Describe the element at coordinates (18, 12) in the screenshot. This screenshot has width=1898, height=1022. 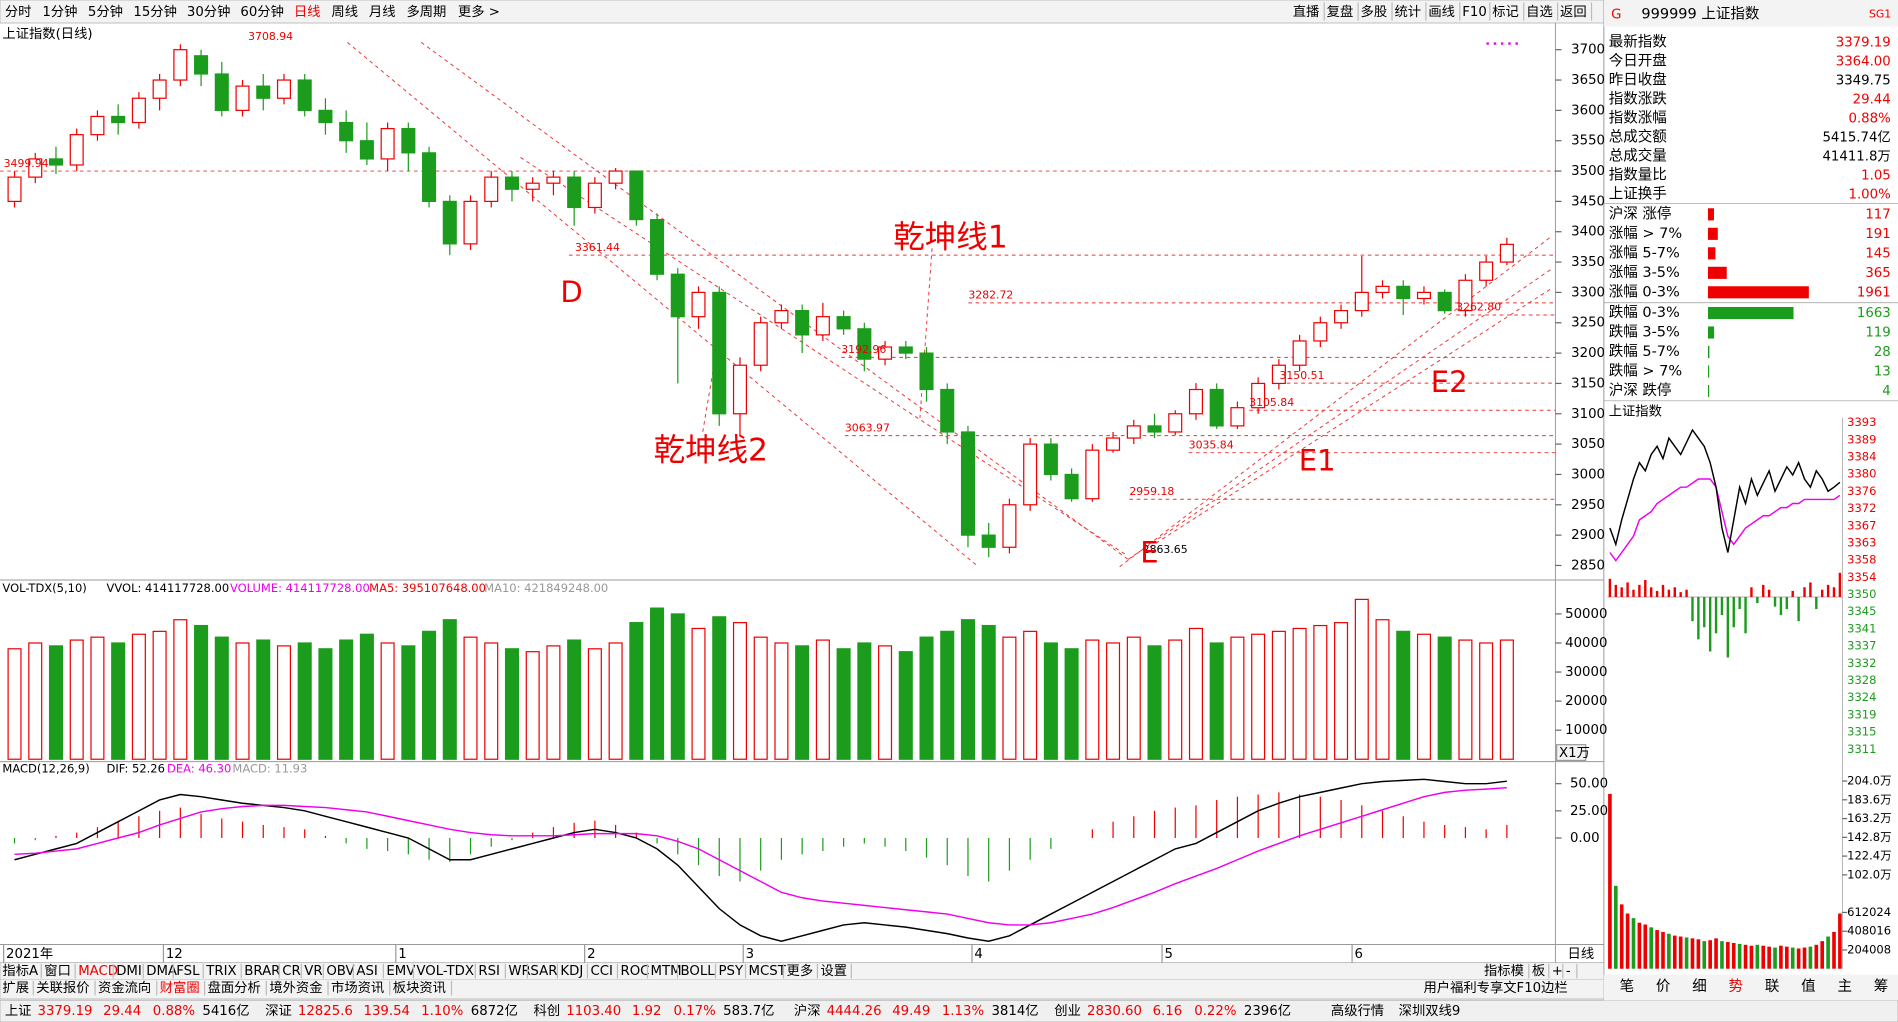
I see `period-tab: 分时` at that location.